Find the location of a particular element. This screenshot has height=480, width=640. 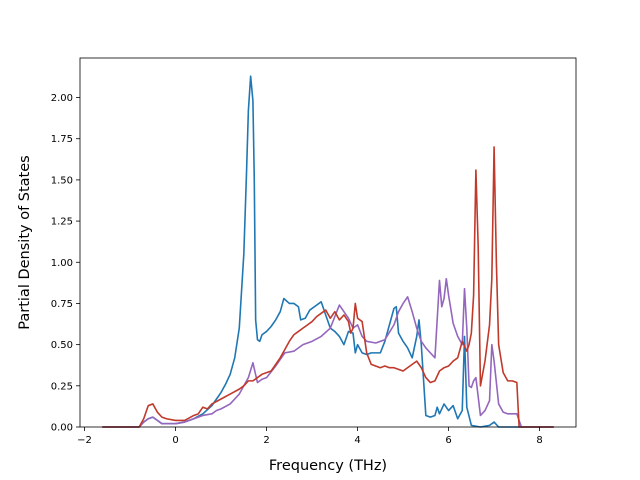

x-axis-label: Frequency (THz) is located at coordinates (328, 466).